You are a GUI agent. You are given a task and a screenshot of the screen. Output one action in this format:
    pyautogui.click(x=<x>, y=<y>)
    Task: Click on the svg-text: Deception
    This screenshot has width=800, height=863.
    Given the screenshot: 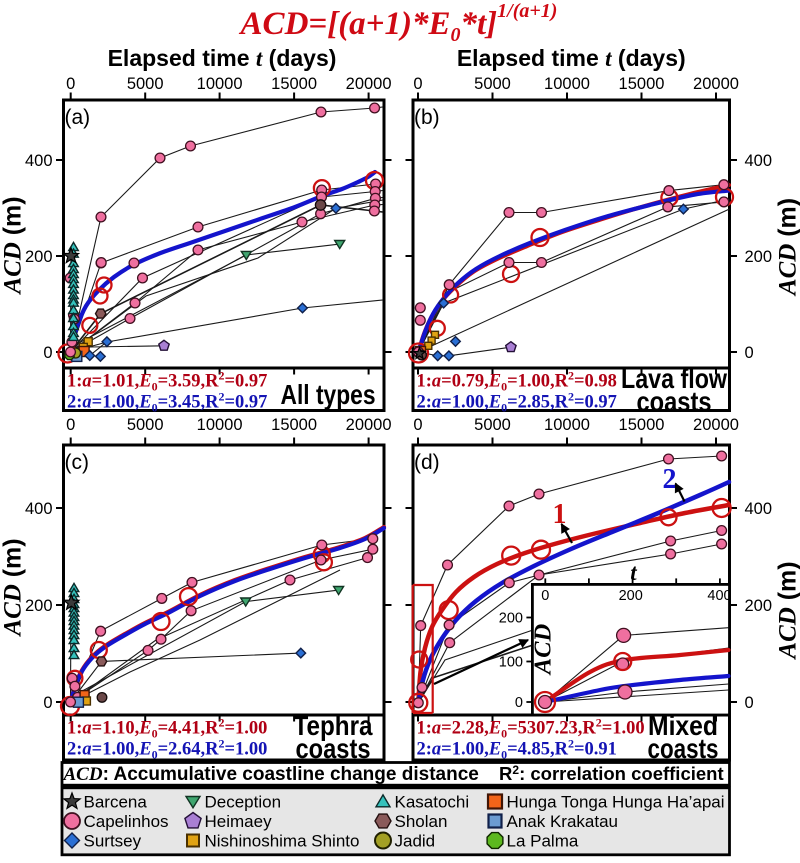 What is the action you would take?
    pyautogui.click(x=243, y=802)
    